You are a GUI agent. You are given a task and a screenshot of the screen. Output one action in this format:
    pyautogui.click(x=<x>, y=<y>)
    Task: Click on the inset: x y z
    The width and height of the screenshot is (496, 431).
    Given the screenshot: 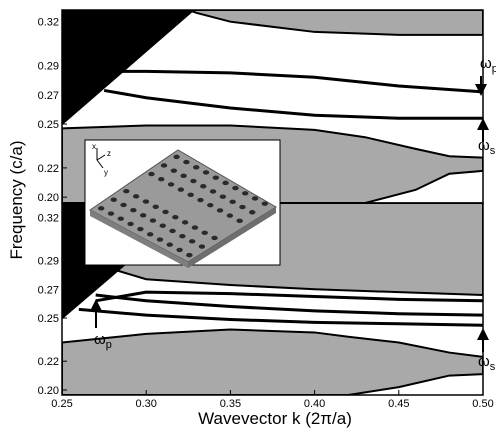 What is the action you would take?
    pyautogui.click(x=182, y=203)
    